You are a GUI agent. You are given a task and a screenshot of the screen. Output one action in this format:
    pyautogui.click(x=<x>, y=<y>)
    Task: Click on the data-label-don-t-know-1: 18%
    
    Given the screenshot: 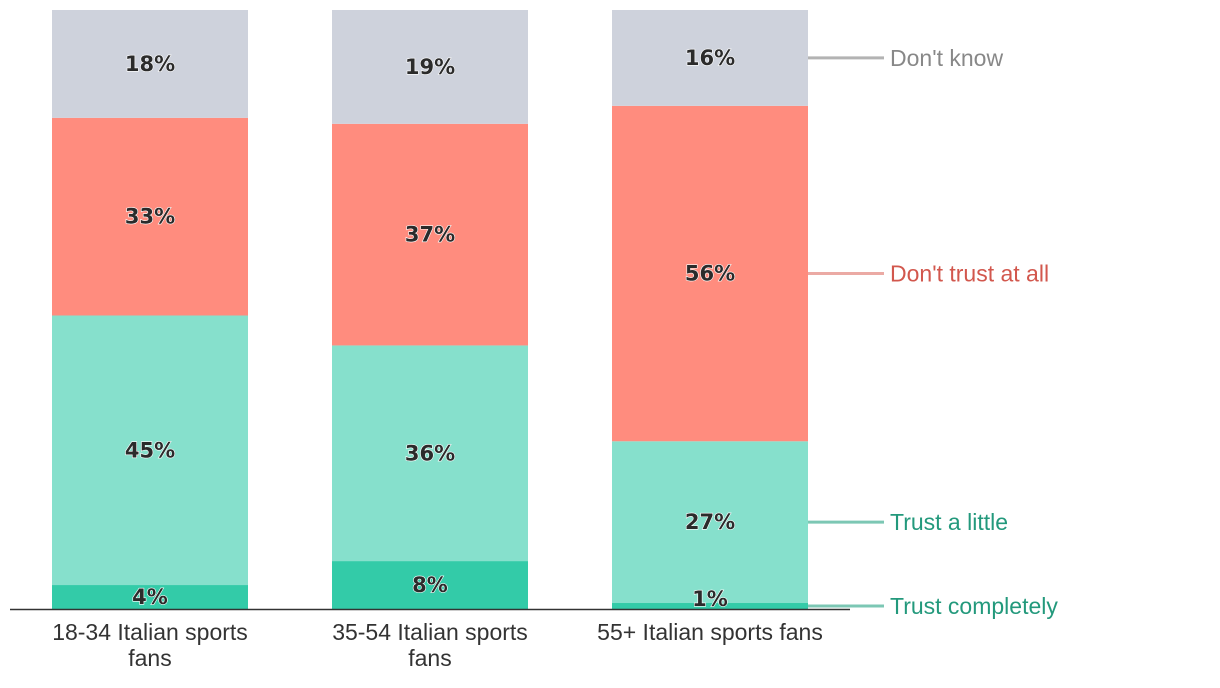 What is the action you would take?
    pyautogui.click(x=150, y=64)
    